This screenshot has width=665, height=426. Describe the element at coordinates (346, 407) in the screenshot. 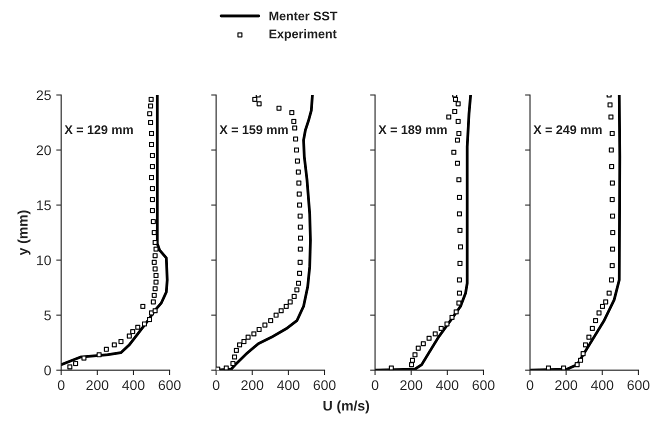

I see `x-axis-title: U (m/s)` at that location.